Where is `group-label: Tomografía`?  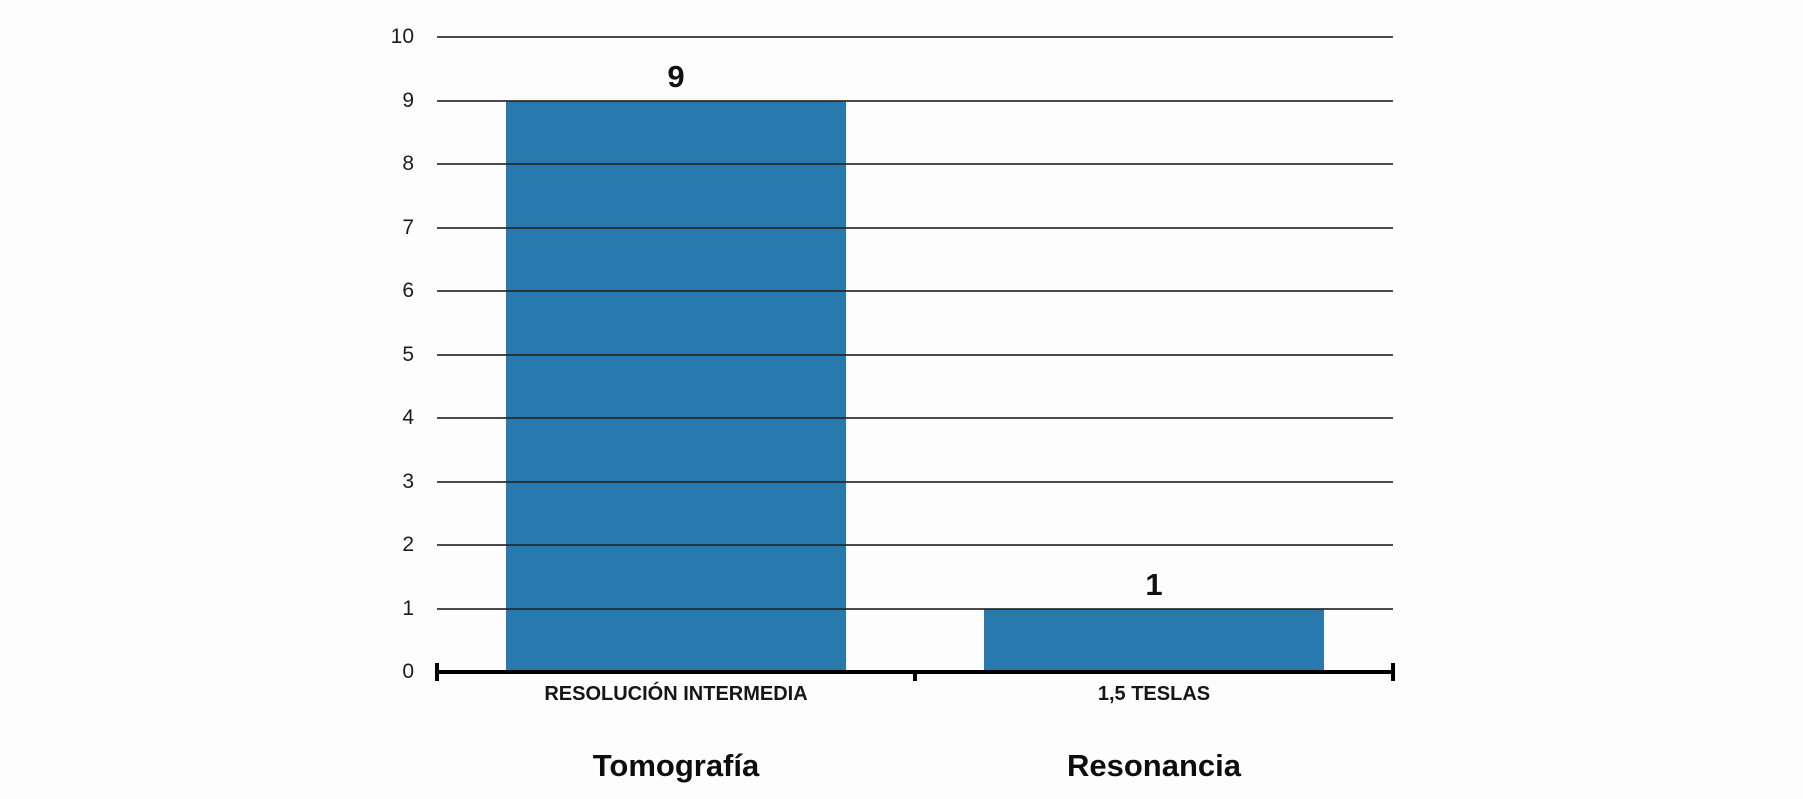
group-label: Tomografía is located at coordinates (676, 765).